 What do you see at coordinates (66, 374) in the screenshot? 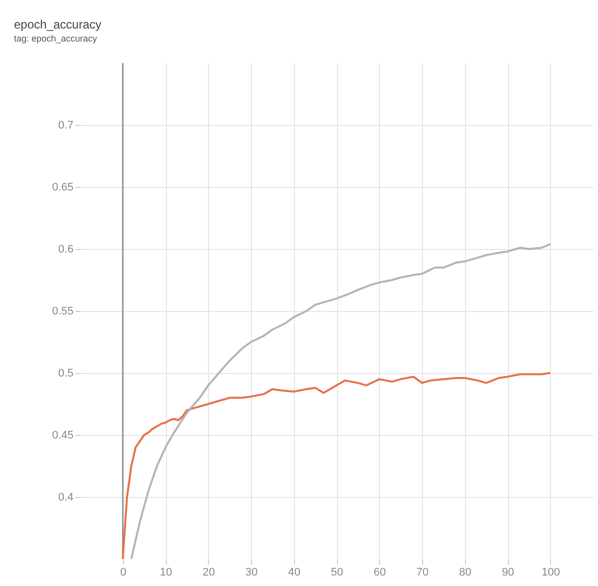
I see `y-tick-label: 0.5` at bounding box center [66, 374].